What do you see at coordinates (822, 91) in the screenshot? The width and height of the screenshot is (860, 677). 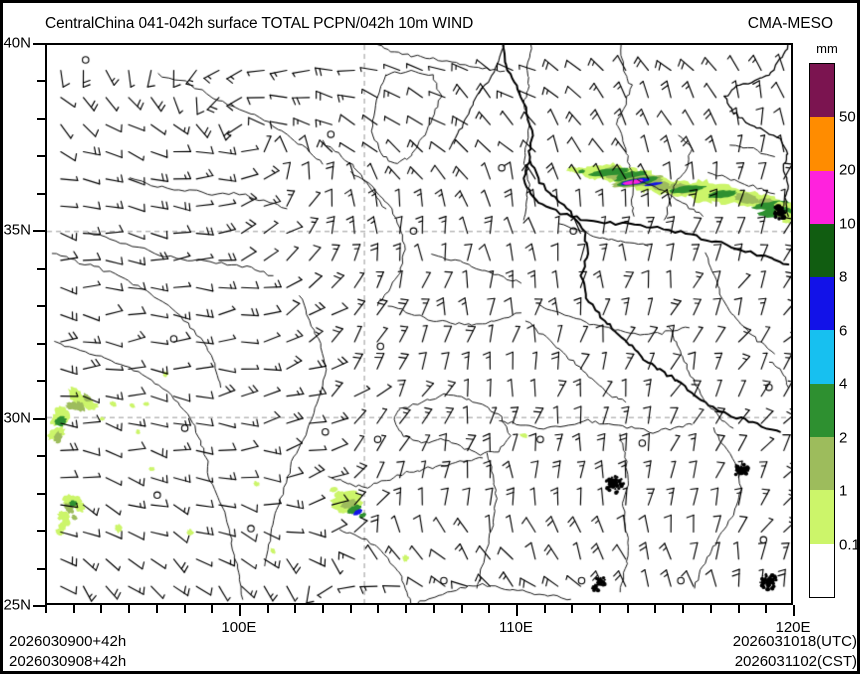 I see `colorbar-band->50` at bounding box center [822, 91].